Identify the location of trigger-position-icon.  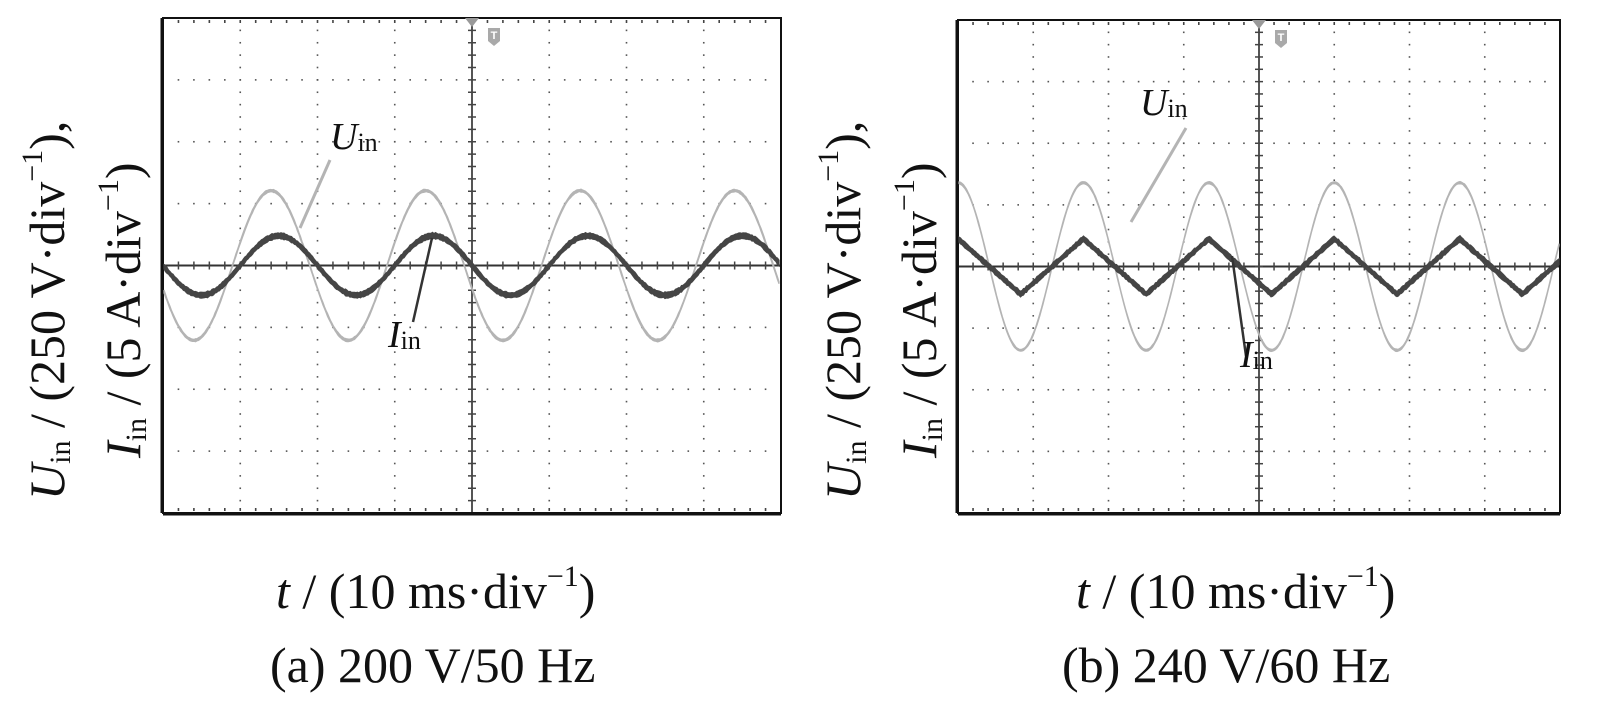
(472, 22).